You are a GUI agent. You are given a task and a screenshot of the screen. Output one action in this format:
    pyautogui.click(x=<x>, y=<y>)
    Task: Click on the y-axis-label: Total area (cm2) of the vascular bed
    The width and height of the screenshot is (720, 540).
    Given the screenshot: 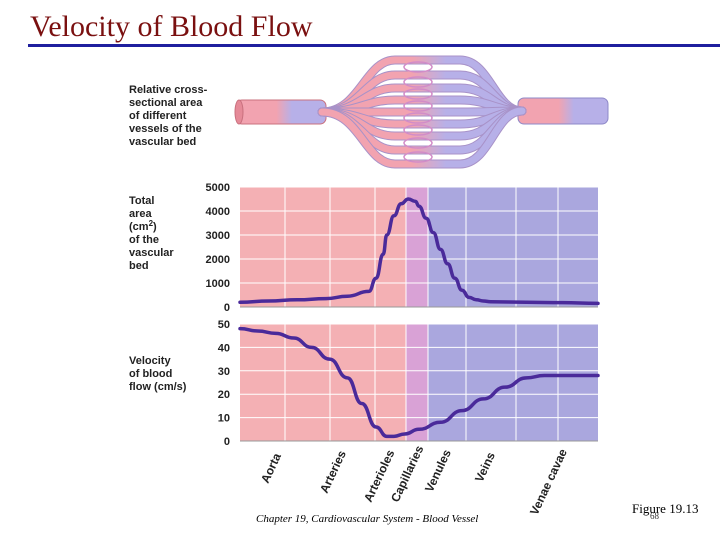 What is the action you would take?
    pyautogui.click(x=151, y=233)
    